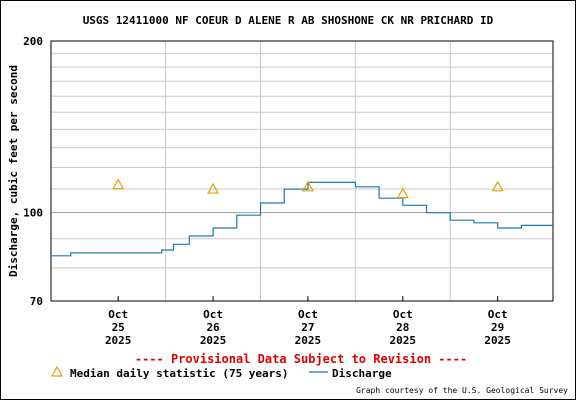 The image size is (576, 400). What do you see at coordinates (33, 41) in the screenshot?
I see `y-tick-label: 200` at bounding box center [33, 41].